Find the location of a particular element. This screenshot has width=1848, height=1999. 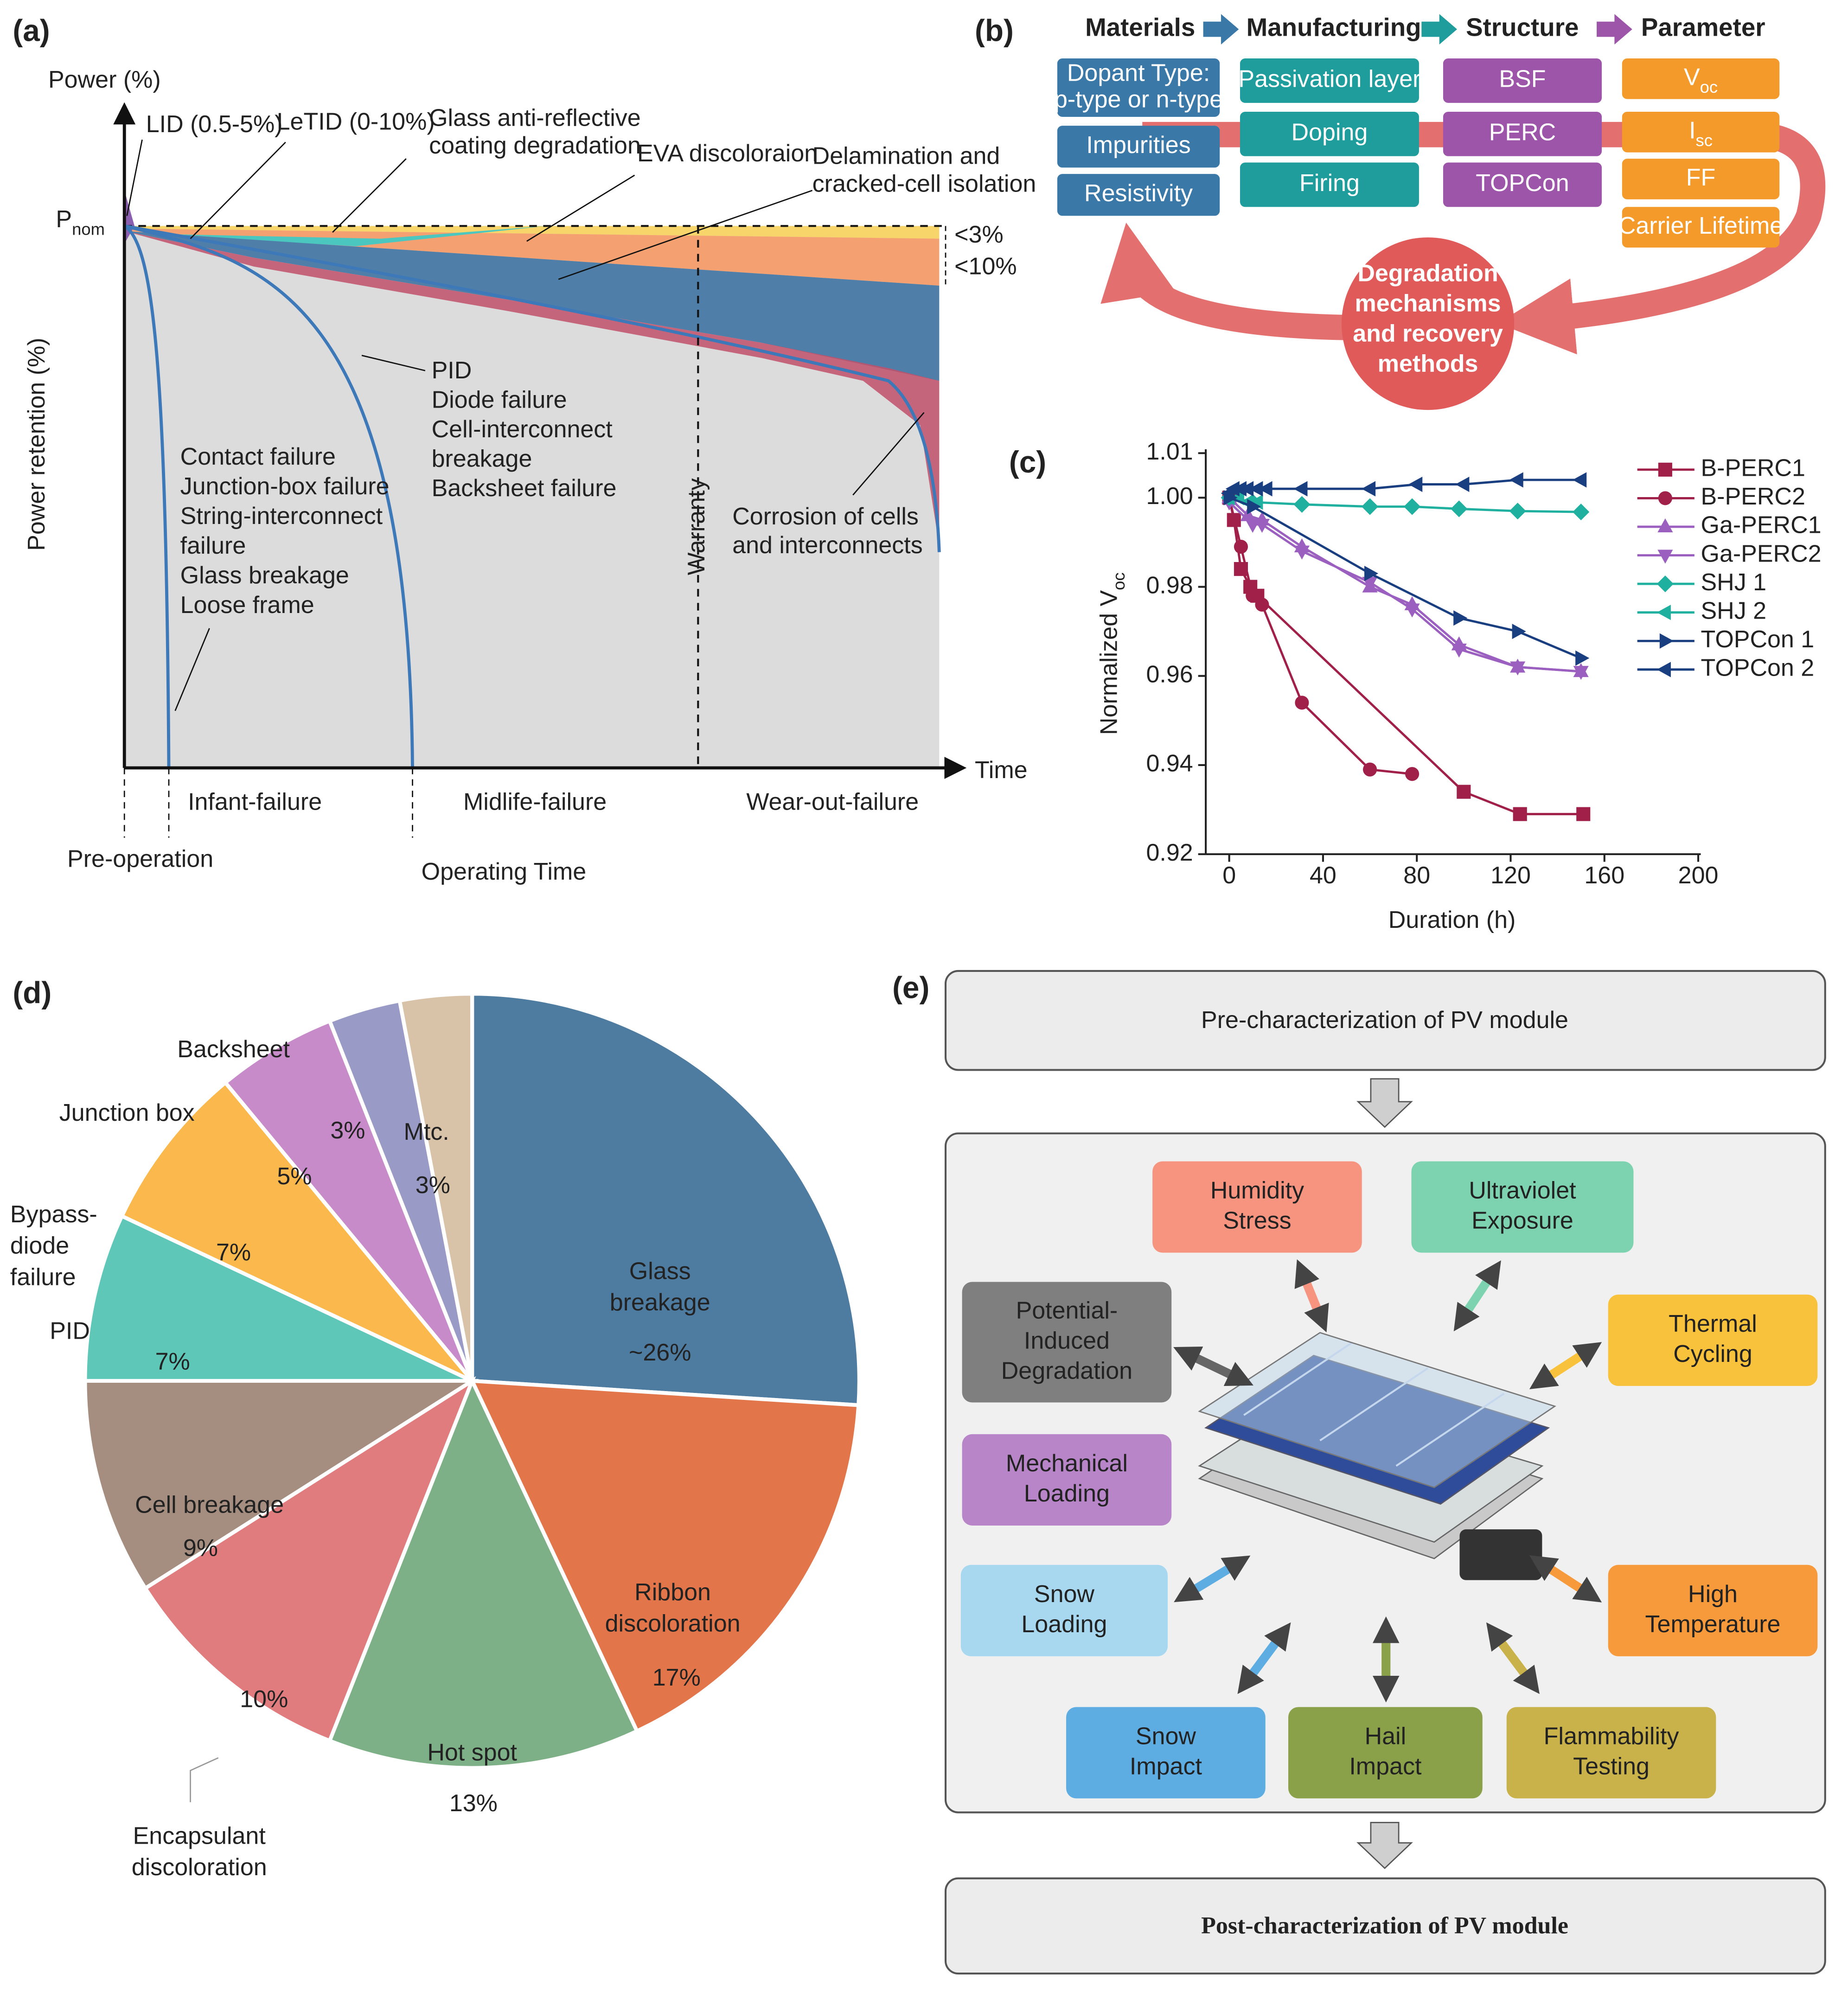

annotation: LeTID (0-10%) is located at coordinates (356, 121).